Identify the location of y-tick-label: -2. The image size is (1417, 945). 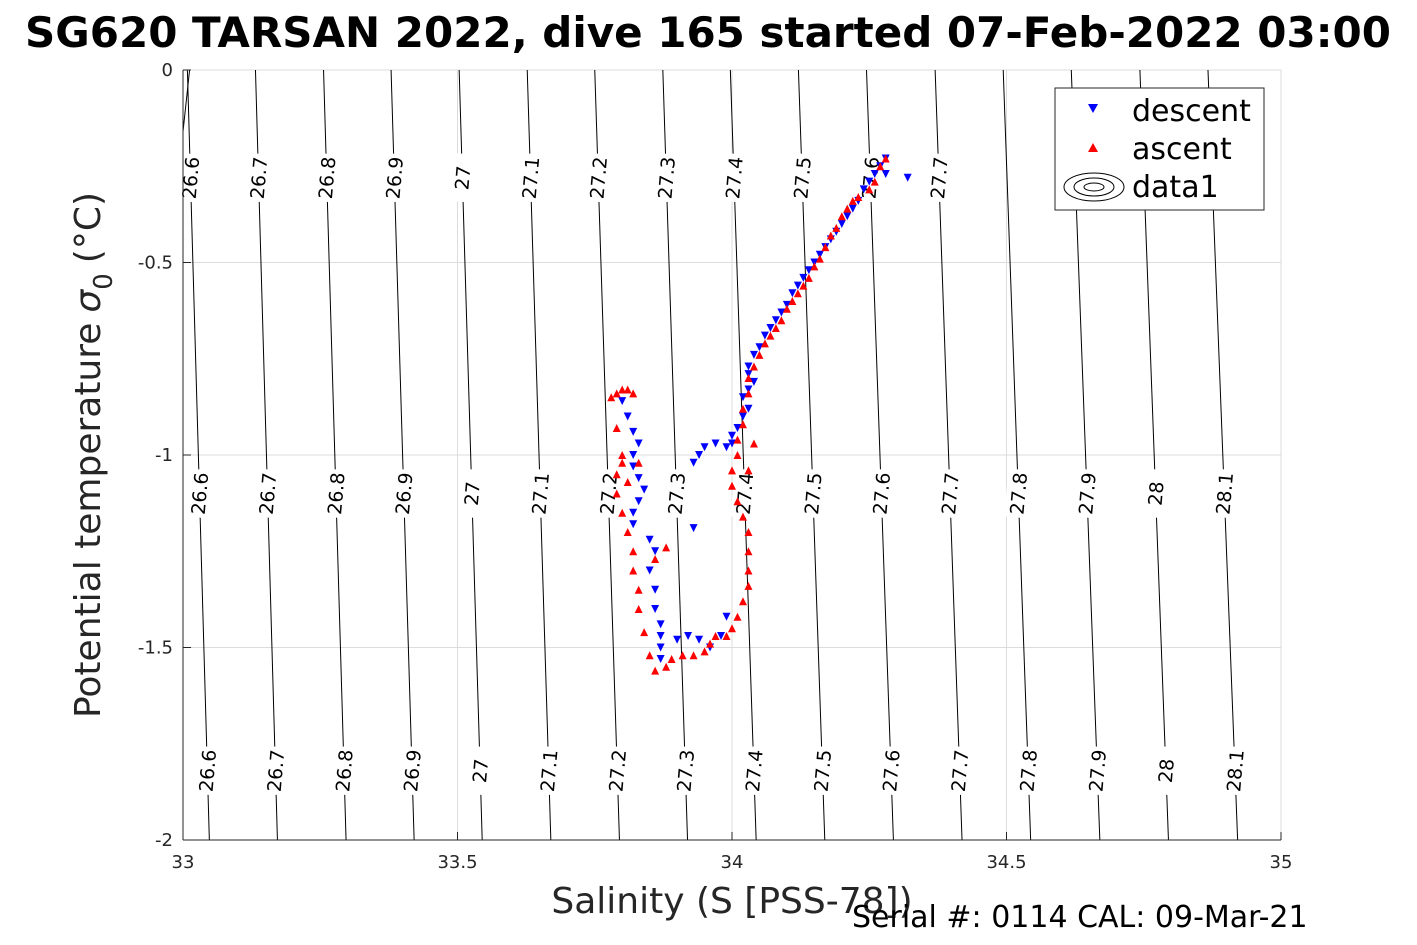
(164, 840).